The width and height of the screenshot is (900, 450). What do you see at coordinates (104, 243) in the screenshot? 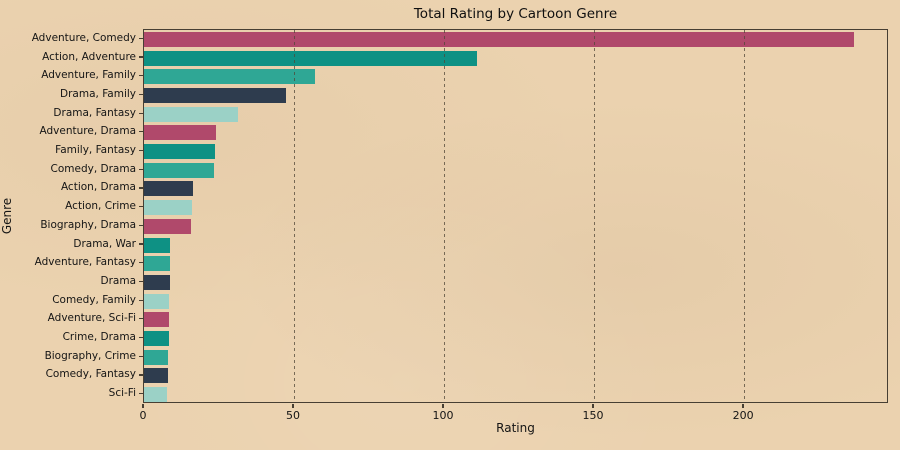
I see `ytick-label: Drama, War` at bounding box center [104, 243].